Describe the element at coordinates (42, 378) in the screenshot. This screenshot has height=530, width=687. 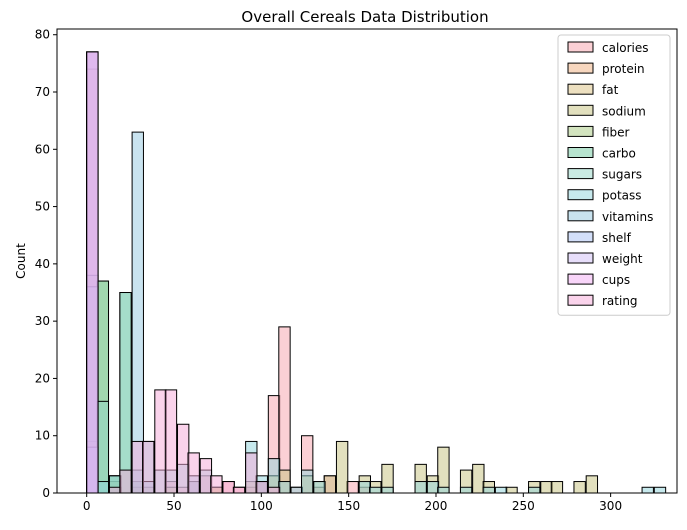
I see `y-tick-label: 20` at that location.